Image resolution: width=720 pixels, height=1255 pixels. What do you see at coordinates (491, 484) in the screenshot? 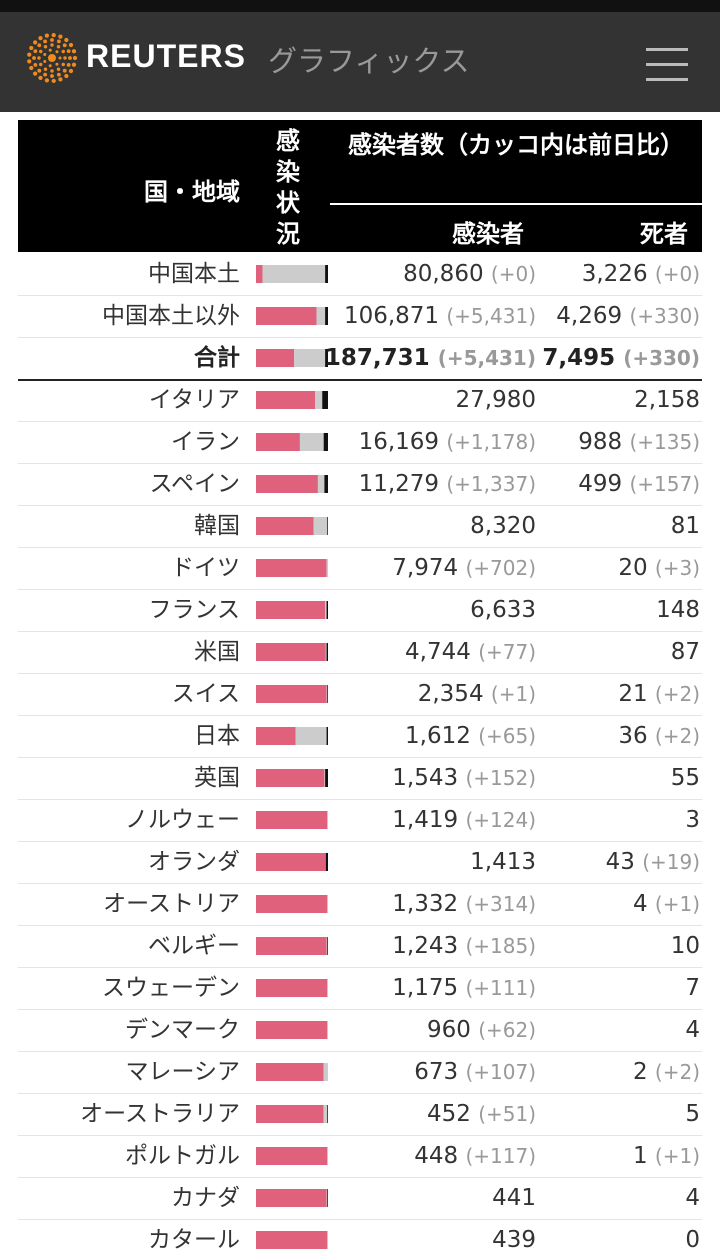
I see `cases-change: (+1,337)` at bounding box center [491, 484].